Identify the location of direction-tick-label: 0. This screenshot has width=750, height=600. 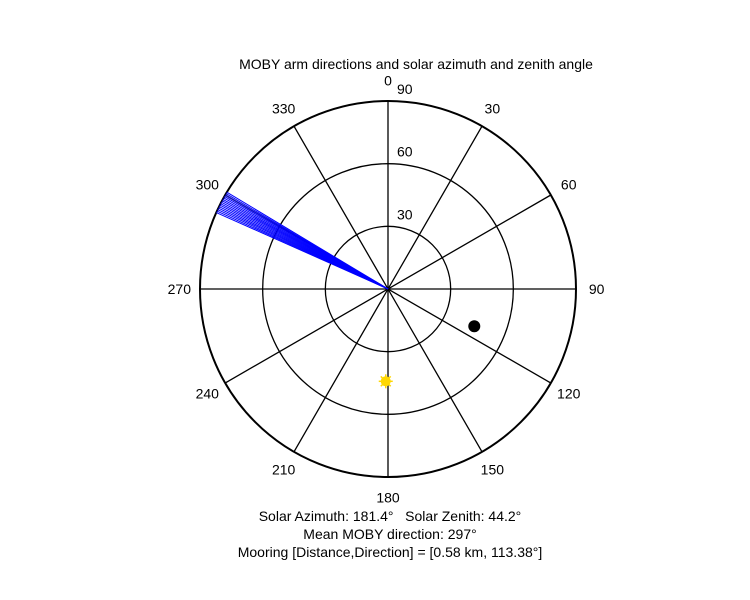
(388, 80).